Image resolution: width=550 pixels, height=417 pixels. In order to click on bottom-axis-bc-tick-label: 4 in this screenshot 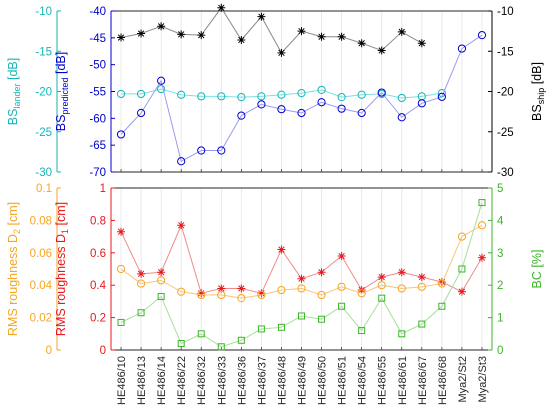, I will do `click(500, 221)`.